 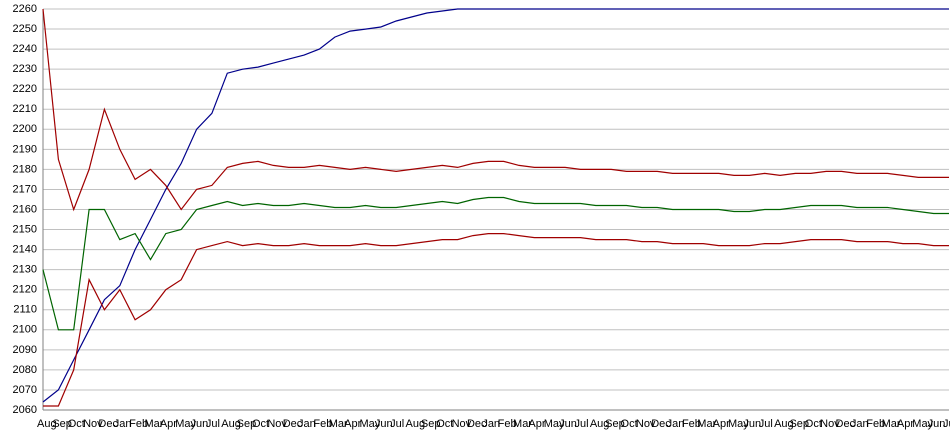 What do you see at coordinates (25, 410) in the screenshot?
I see `y-tick-label: 2060` at bounding box center [25, 410].